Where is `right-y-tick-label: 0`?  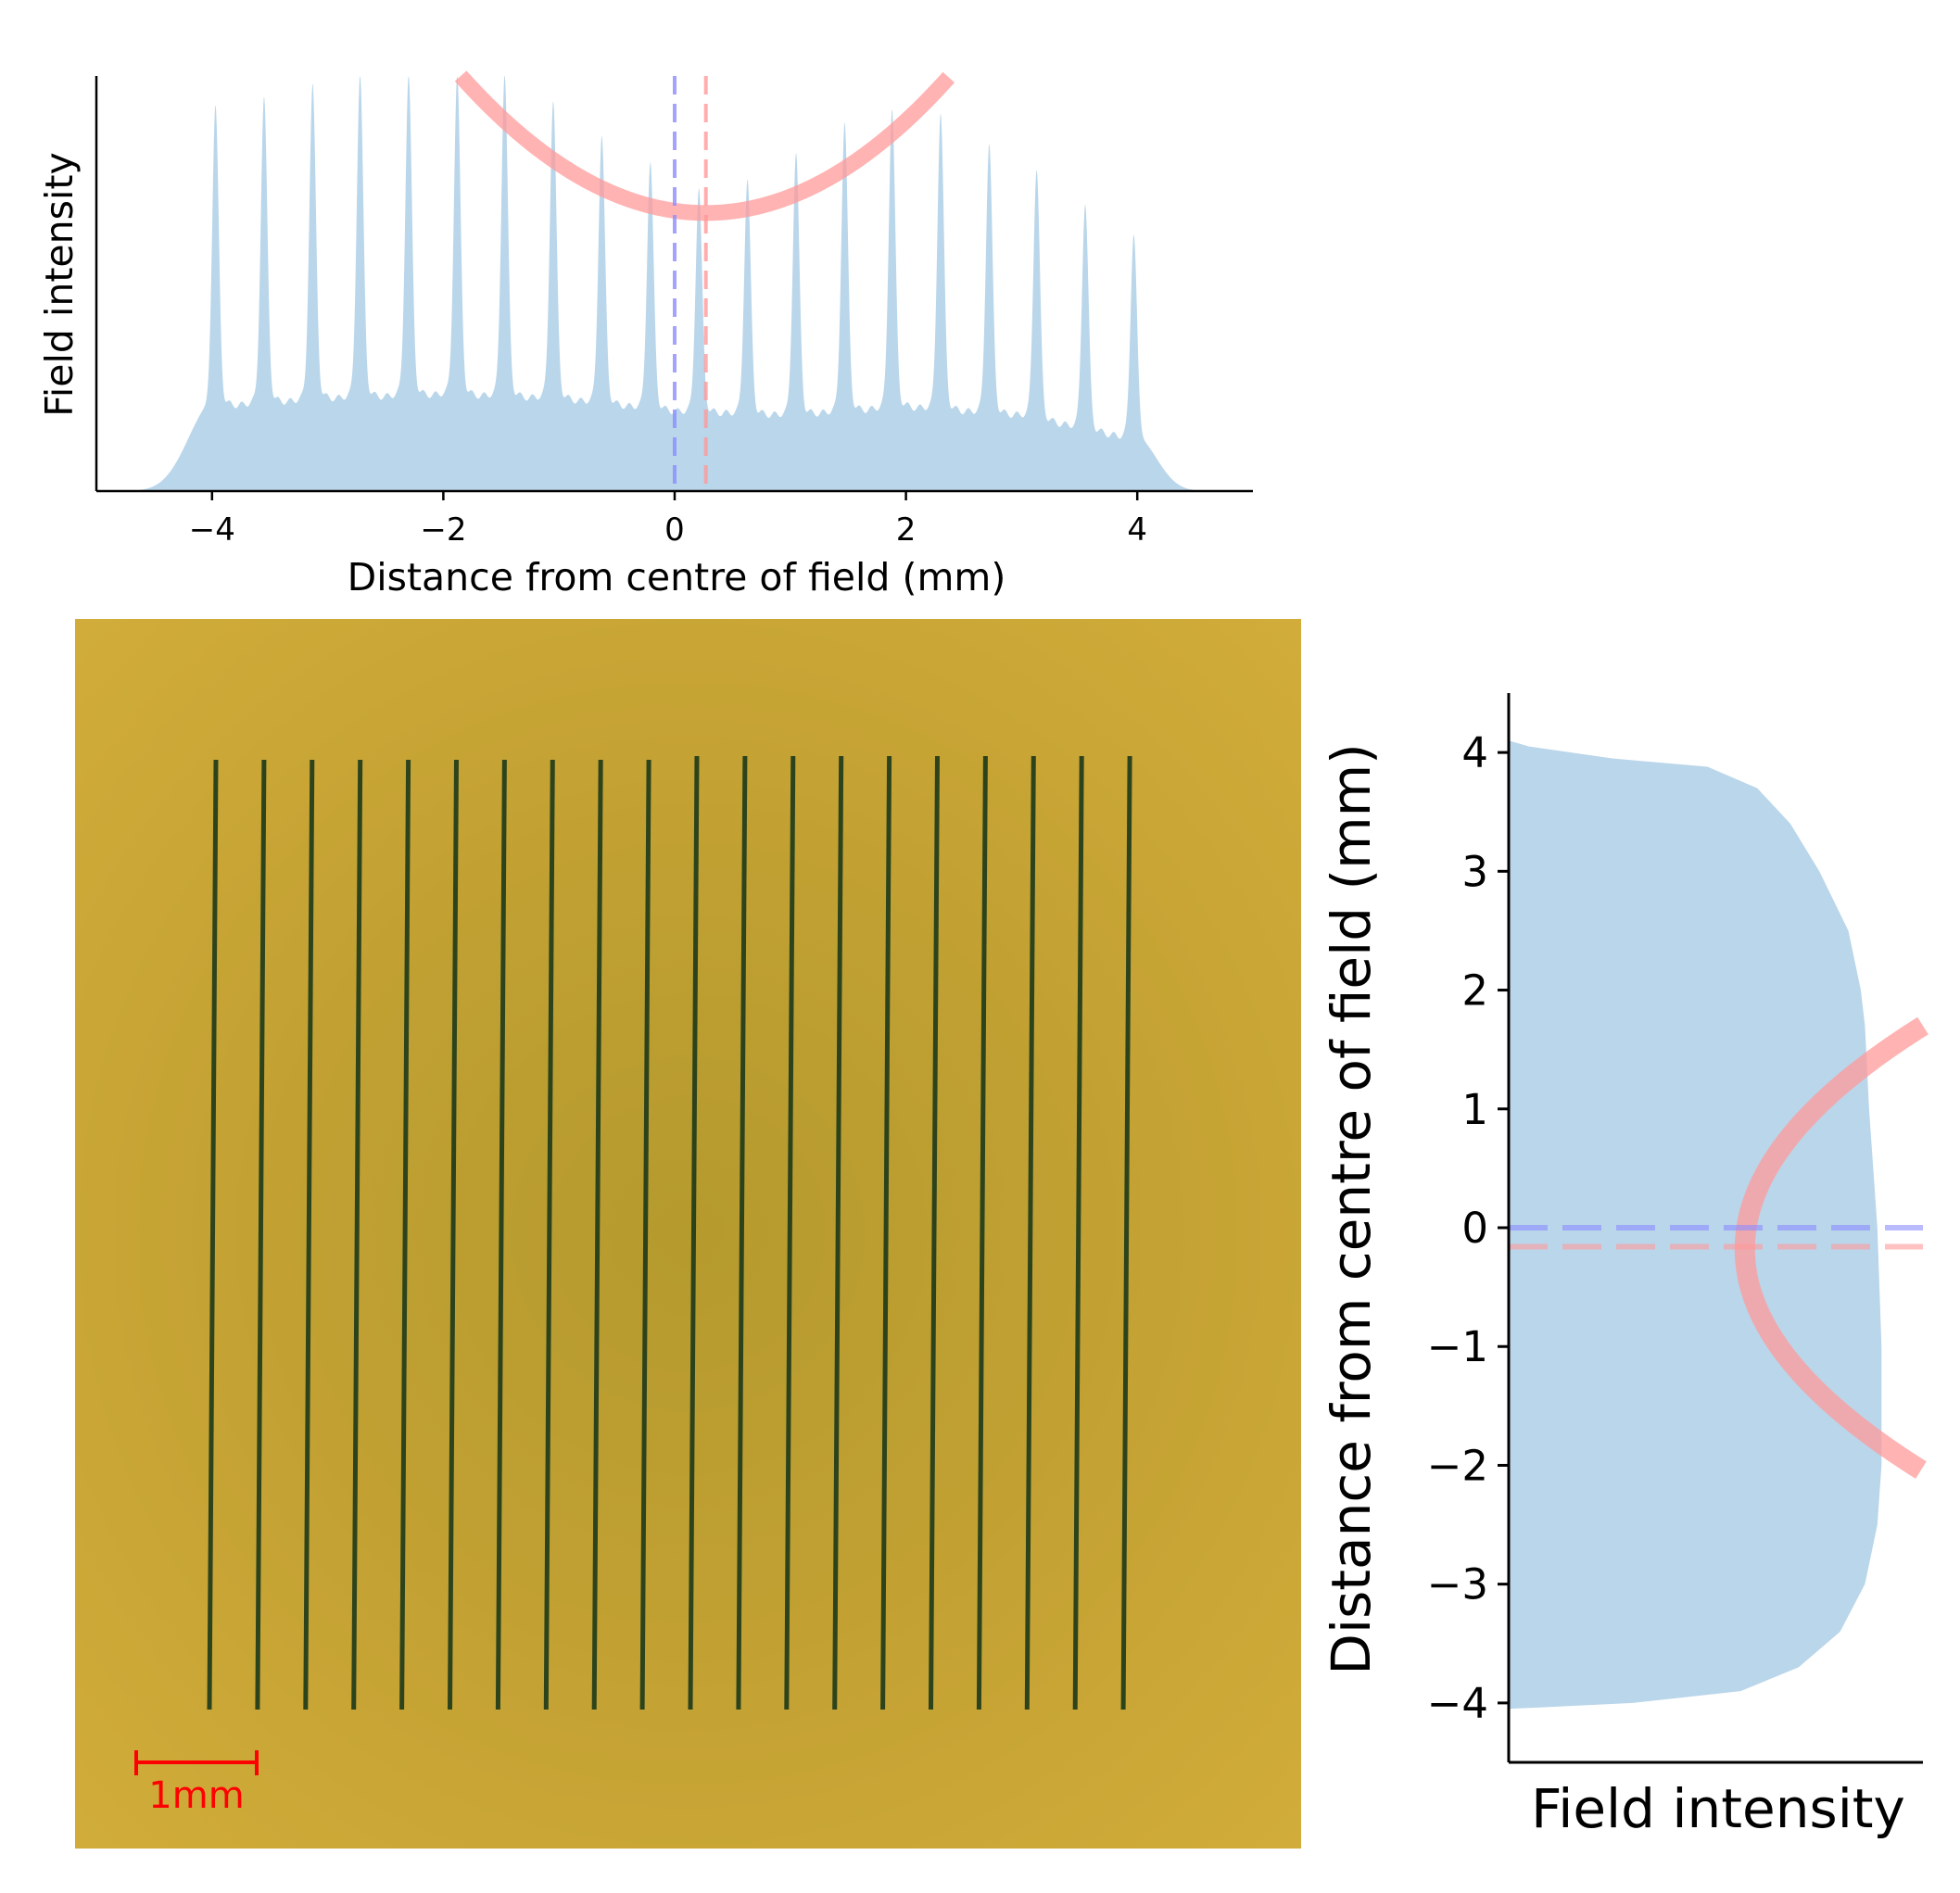 right-y-tick-label: 0 is located at coordinates (1474, 1228).